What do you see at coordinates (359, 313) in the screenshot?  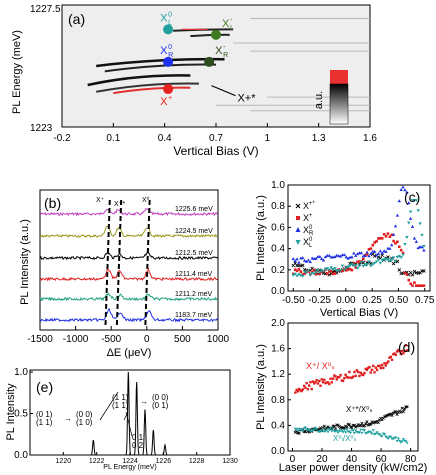 I see `panel-c-xlabel: Vertical Bias (V)` at bounding box center [359, 313].